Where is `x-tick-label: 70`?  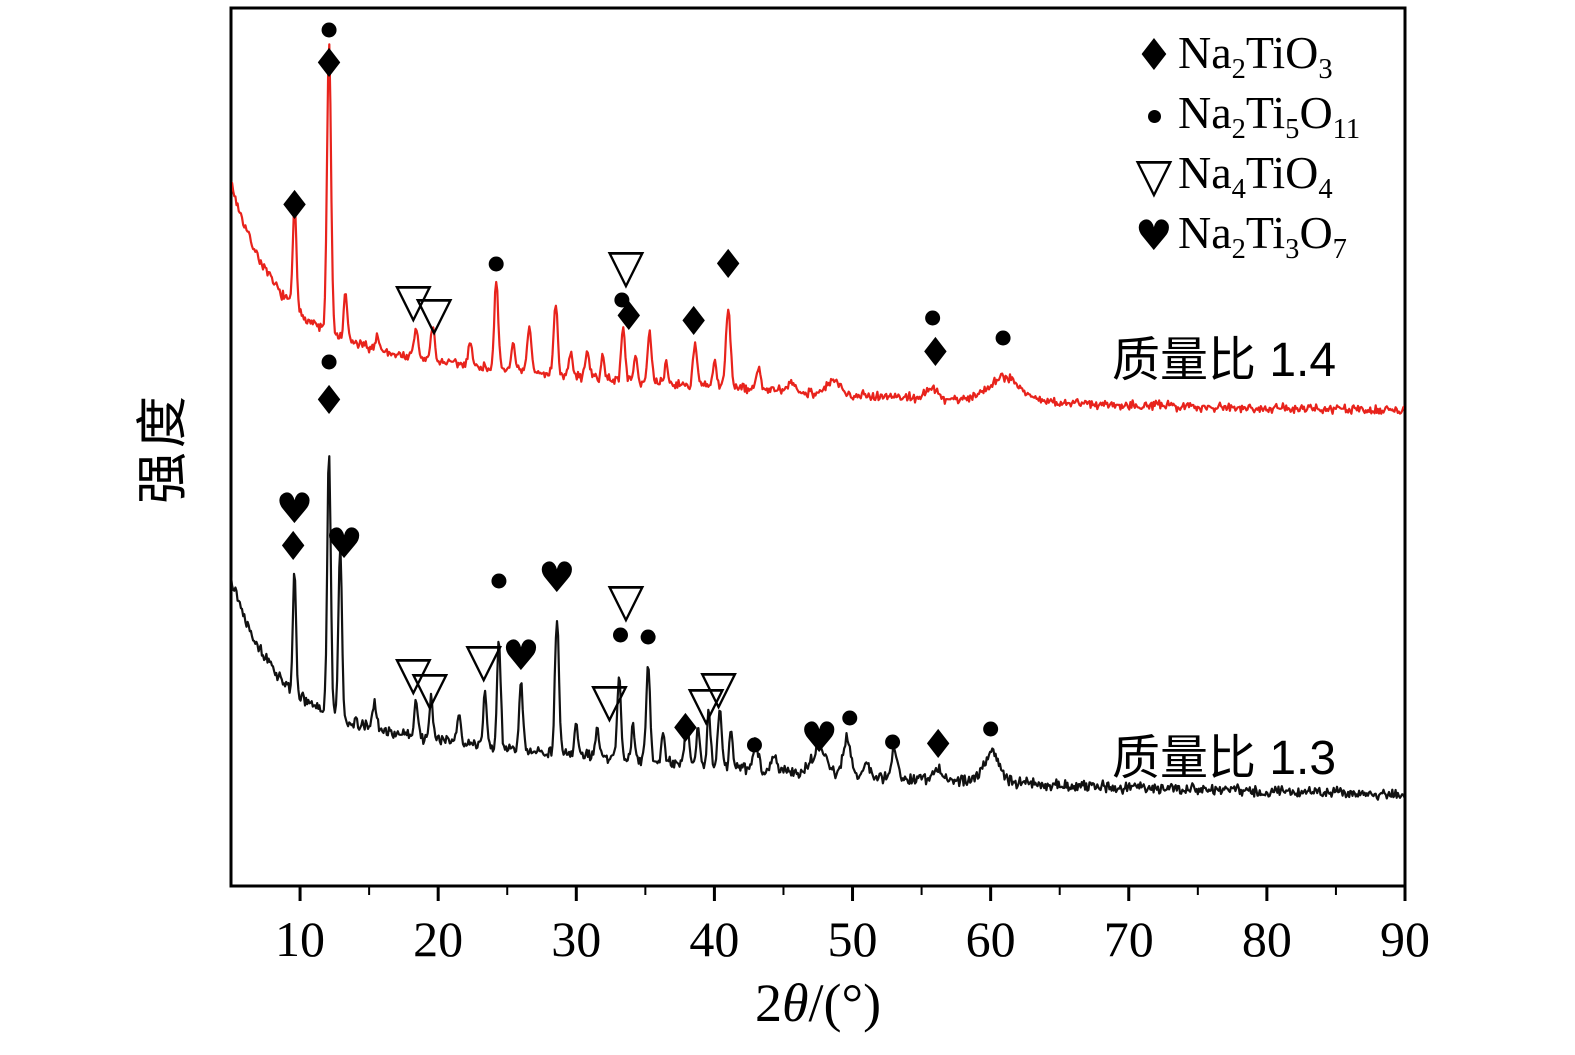
x-tick-label: 70 is located at coordinates (1129, 939).